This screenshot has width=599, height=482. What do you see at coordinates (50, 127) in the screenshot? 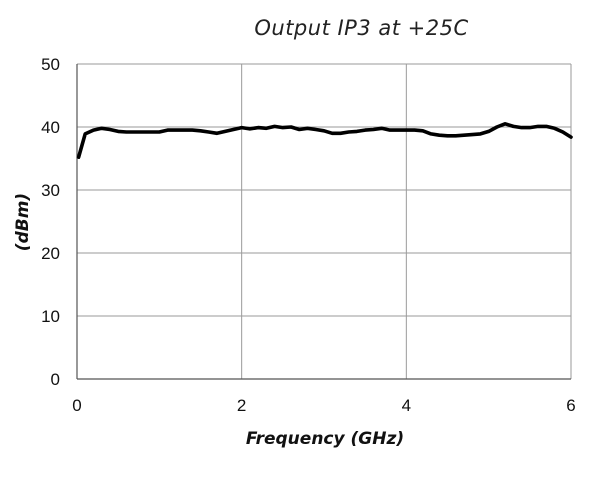
I see `y-tick-label: 40` at bounding box center [50, 127].